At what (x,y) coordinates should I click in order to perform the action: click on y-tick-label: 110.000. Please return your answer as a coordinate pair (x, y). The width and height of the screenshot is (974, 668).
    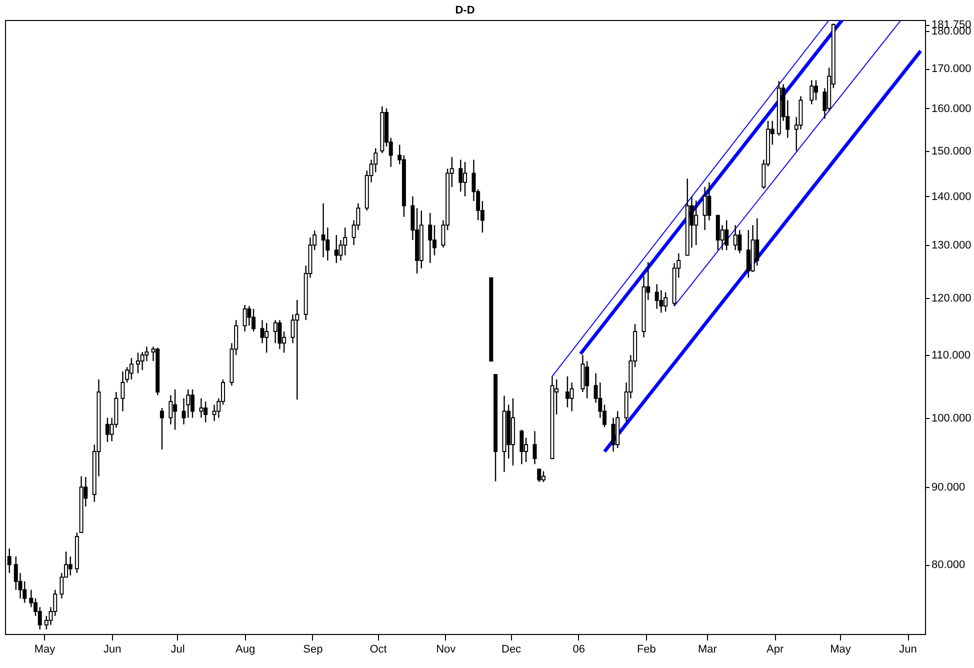
    Looking at the image, I should click on (951, 356).